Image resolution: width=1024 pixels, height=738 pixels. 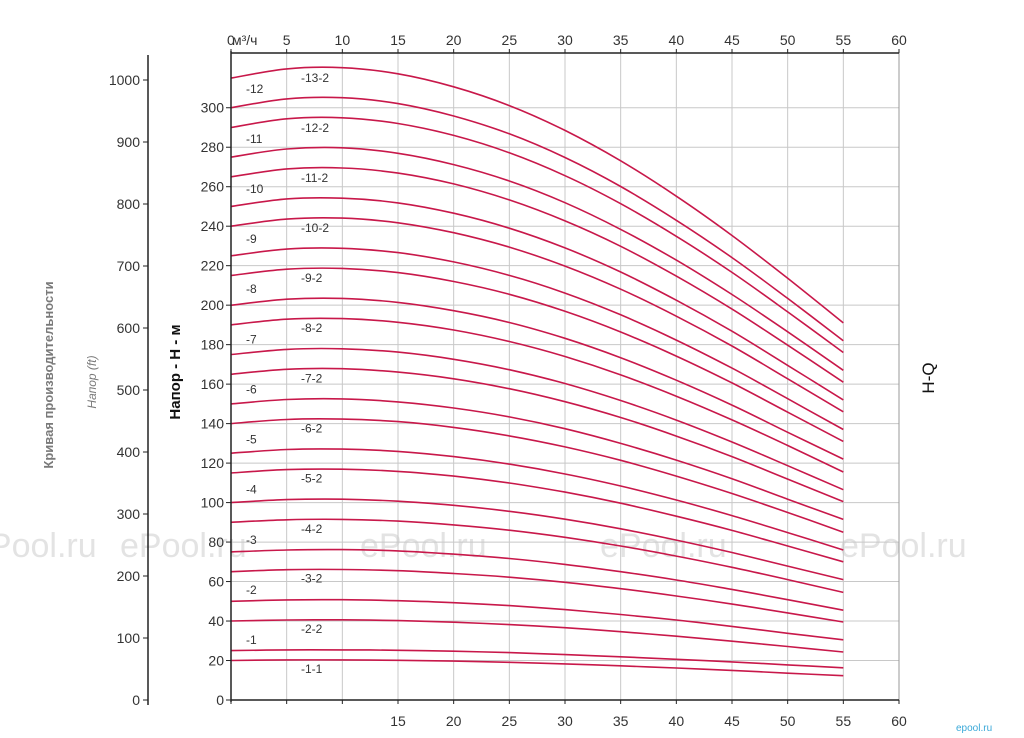 What do you see at coordinates (899, 40) in the screenshot?
I see `x-top-tick-label: 60` at bounding box center [899, 40].